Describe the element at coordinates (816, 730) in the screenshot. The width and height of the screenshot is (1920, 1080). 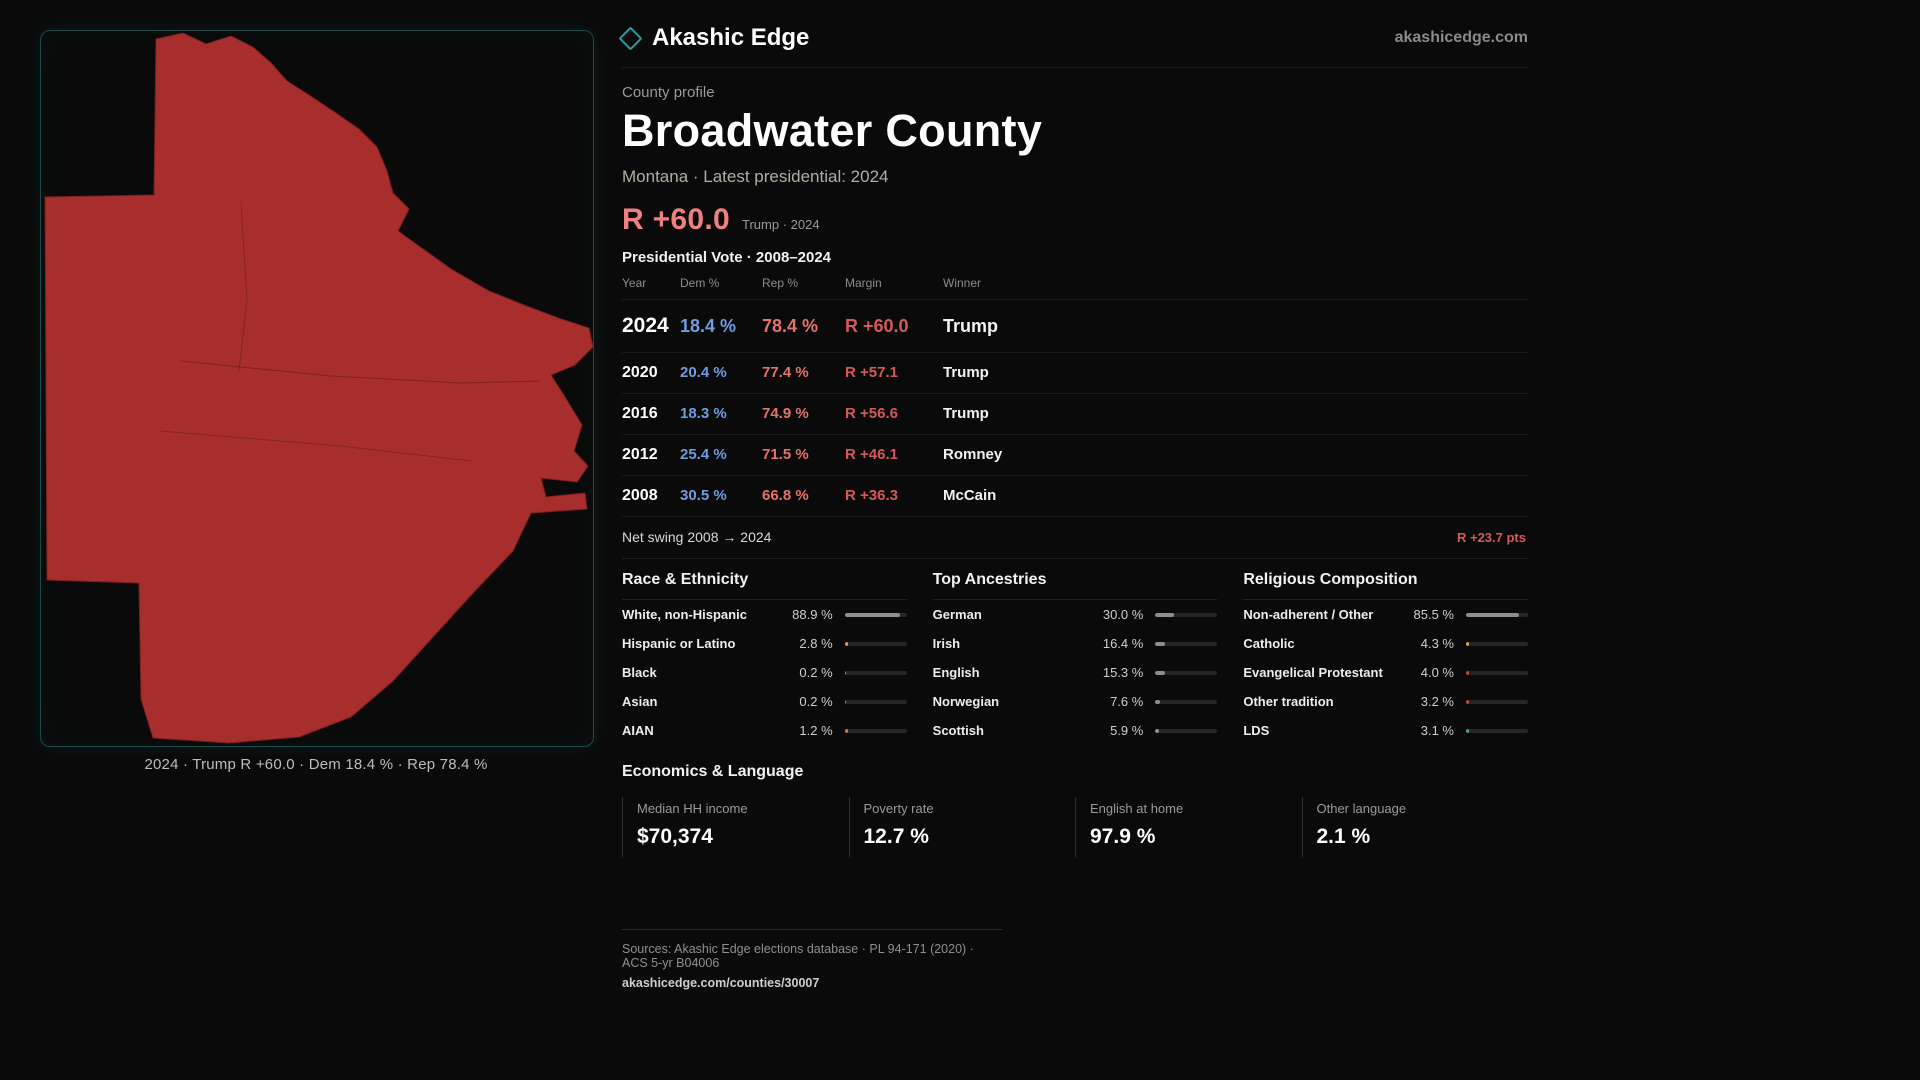
I see `demographic-value: 1.2 %` at that location.